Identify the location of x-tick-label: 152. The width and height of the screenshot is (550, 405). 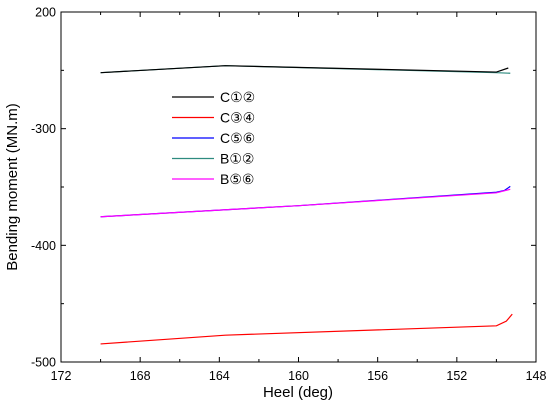
(456, 376).